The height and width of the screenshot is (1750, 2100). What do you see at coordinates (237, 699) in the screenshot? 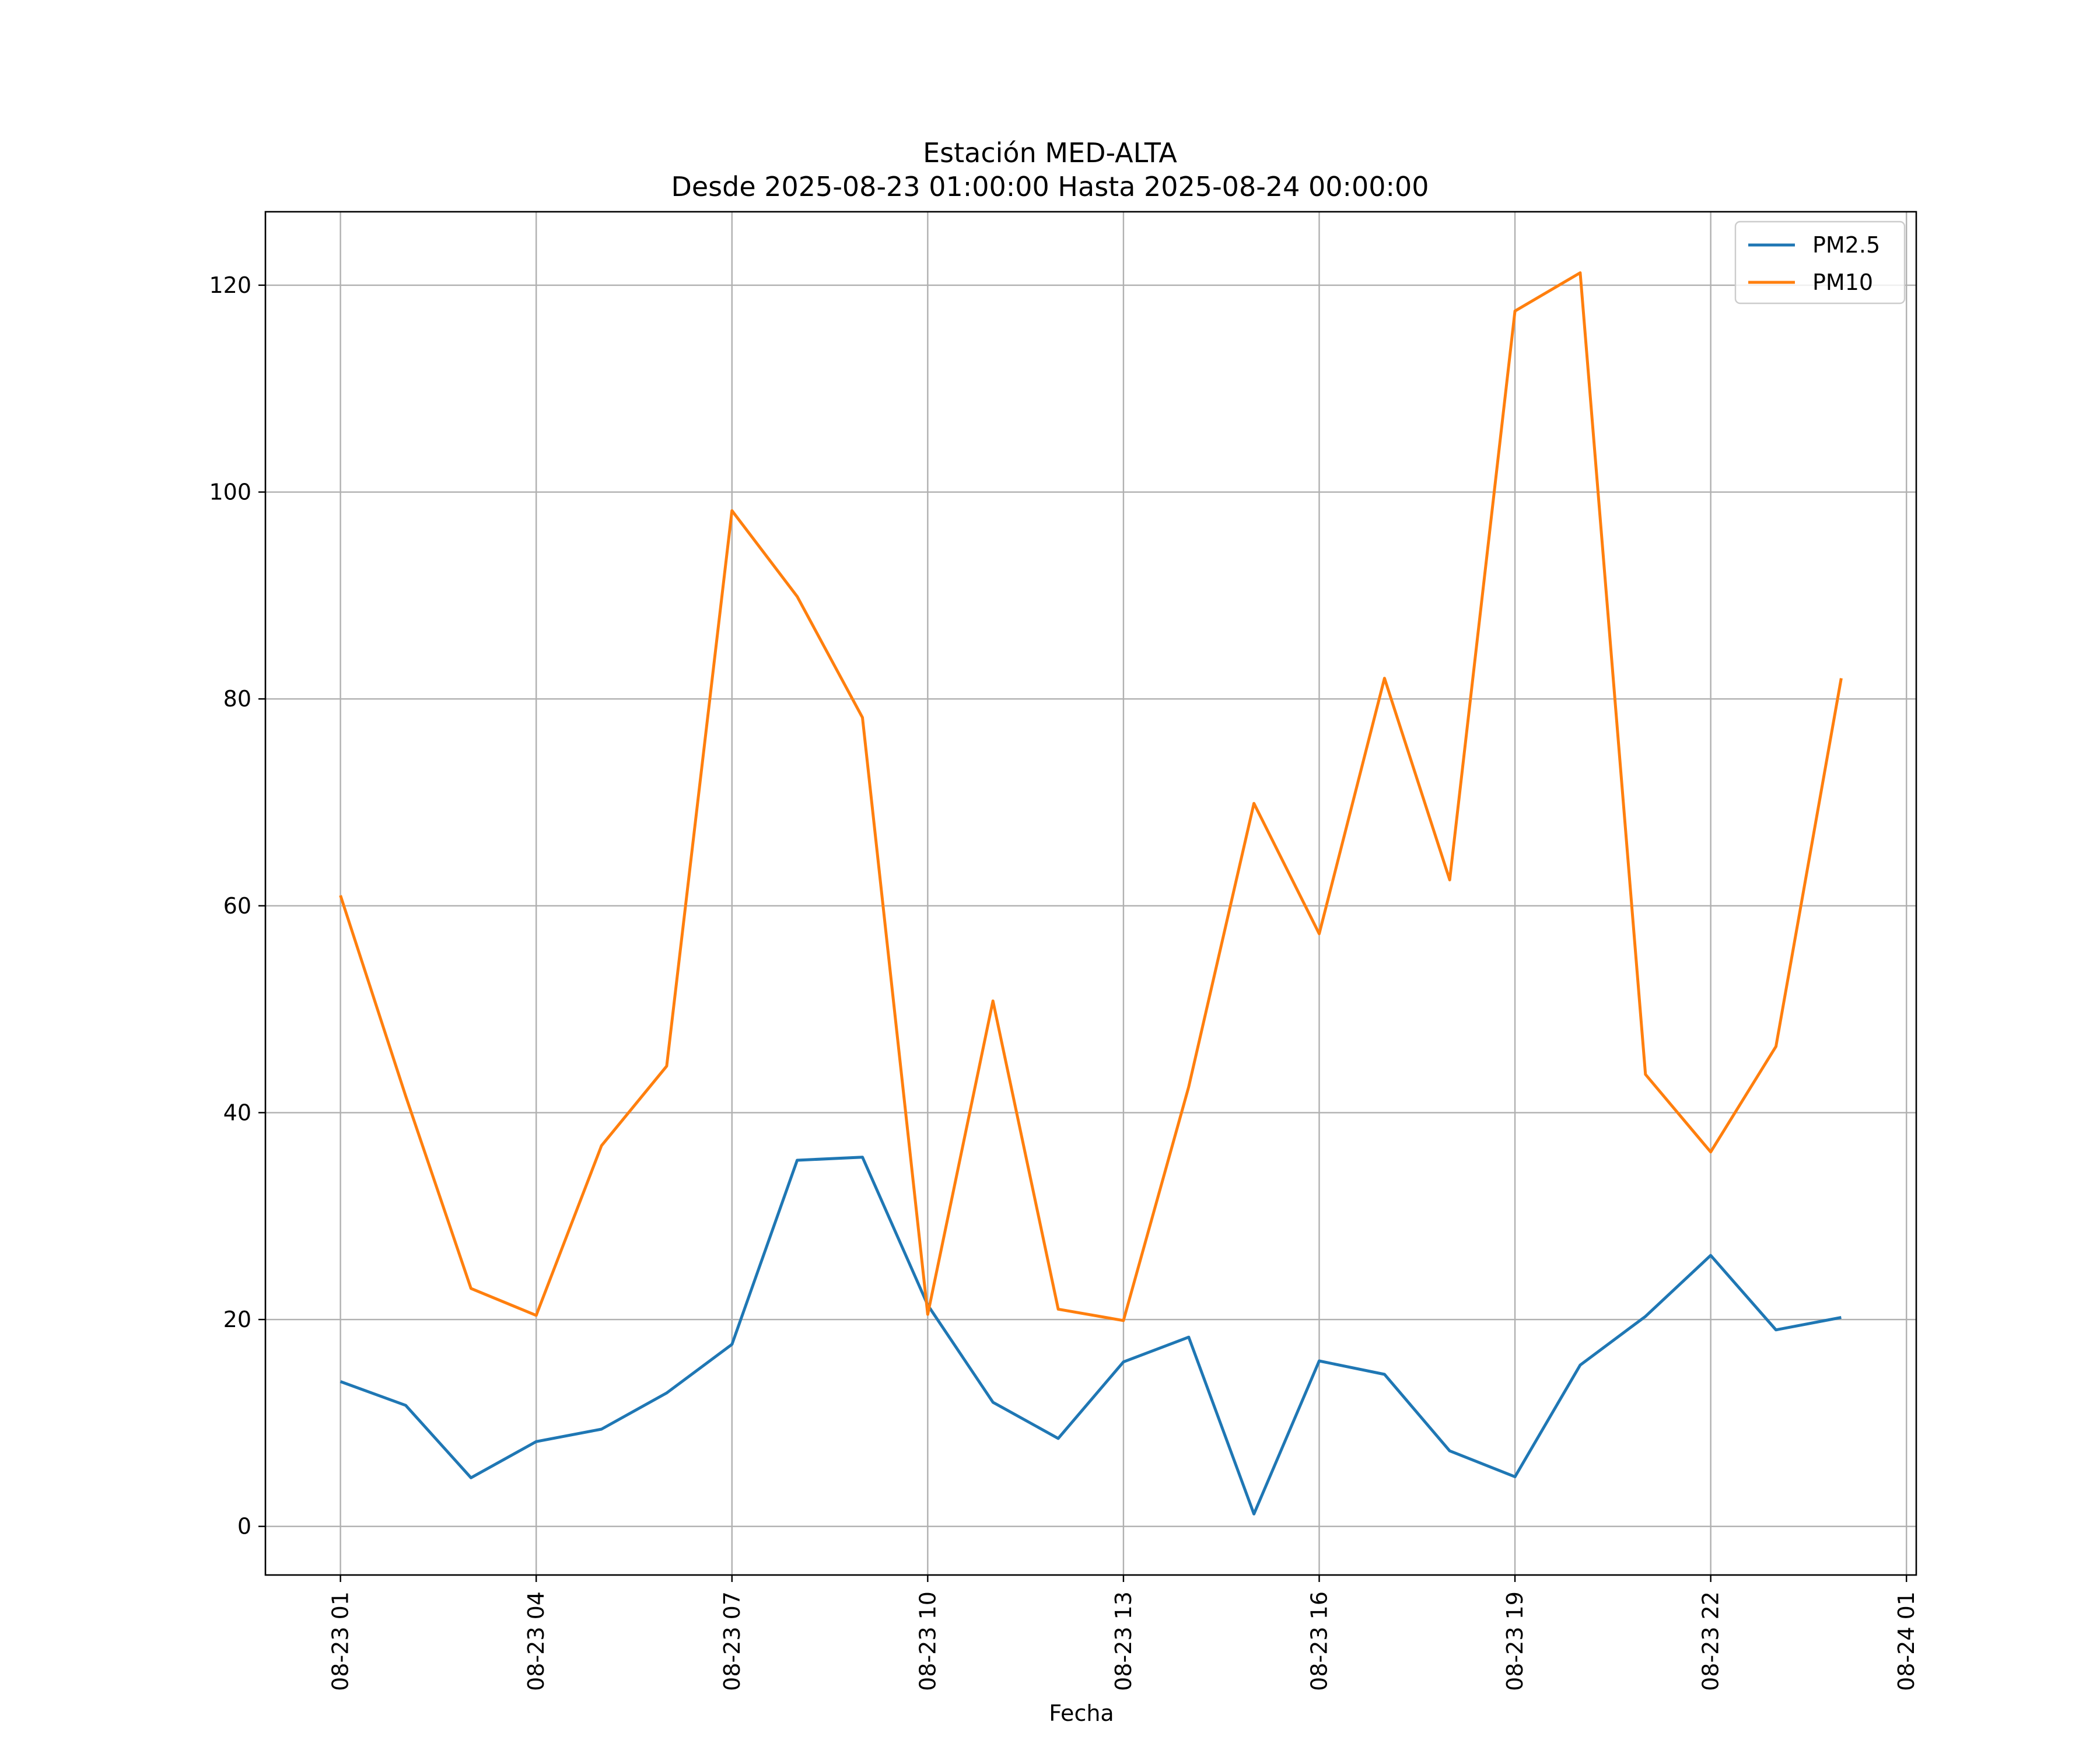
I see `y-tick-label: 80` at bounding box center [237, 699].